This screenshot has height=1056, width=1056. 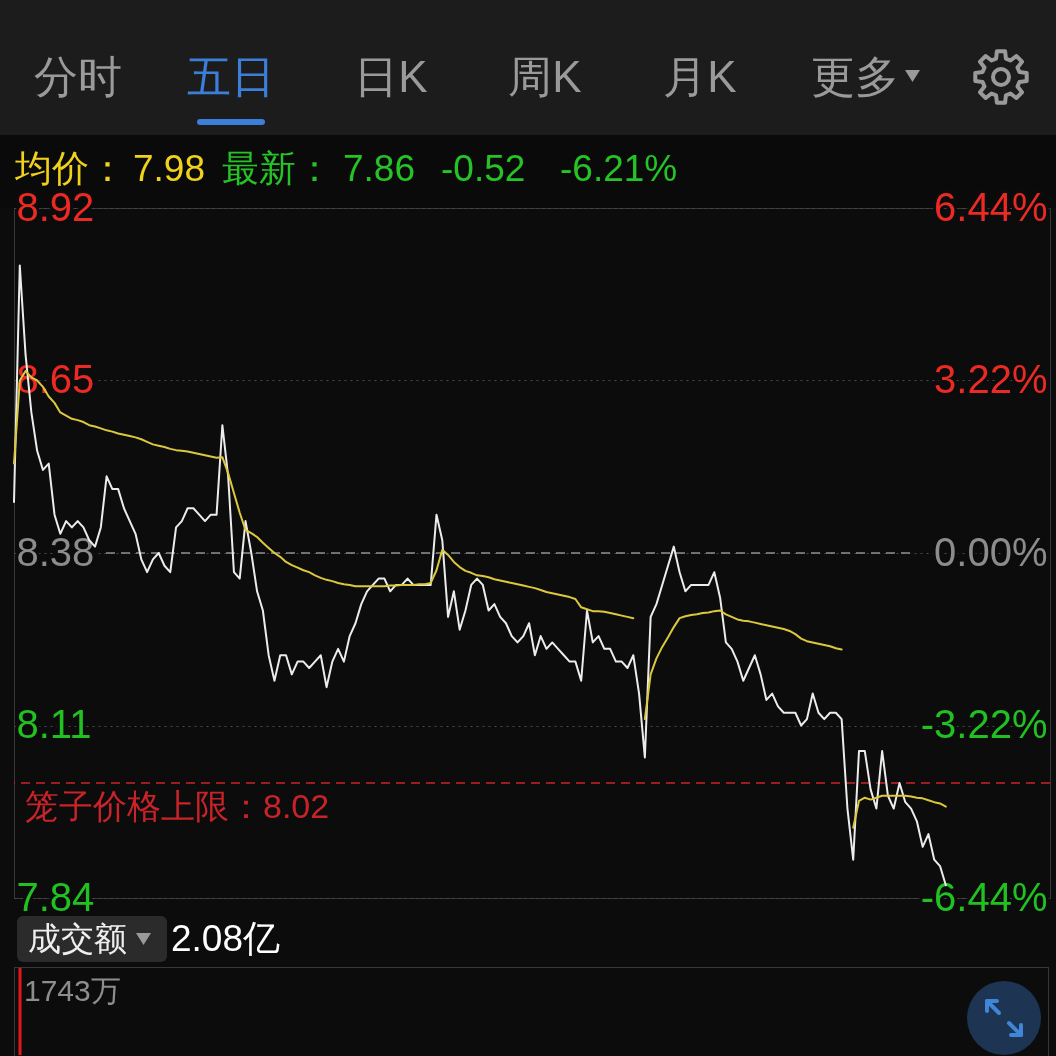 What do you see at coordinates (226, 939) in the screenshot?
I see `text: 2.08亿` at bounding box center [226, 939].